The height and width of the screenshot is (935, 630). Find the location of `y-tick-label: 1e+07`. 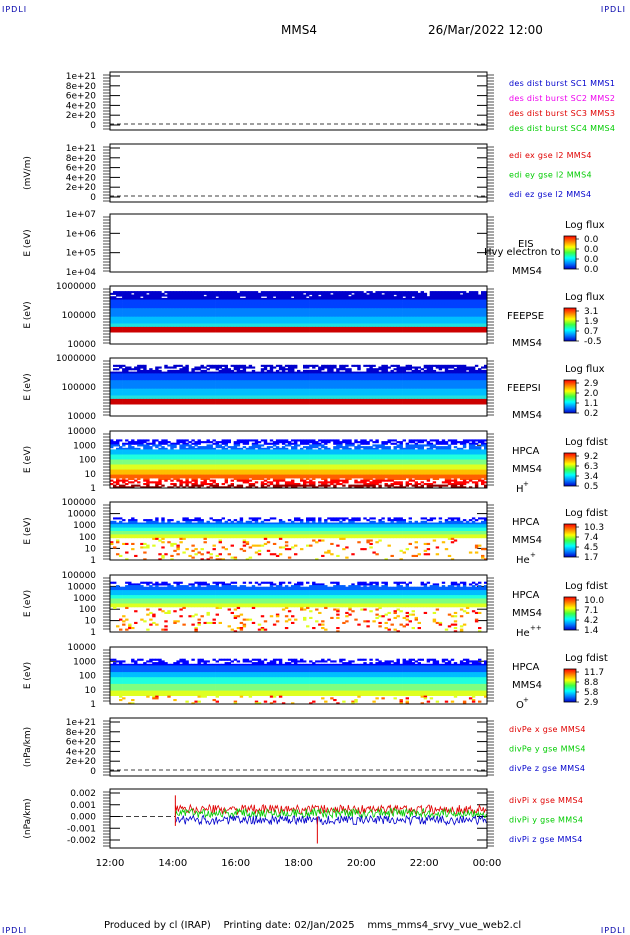

y-tick-label: 1e+07 is located at coordinates (81, 215).